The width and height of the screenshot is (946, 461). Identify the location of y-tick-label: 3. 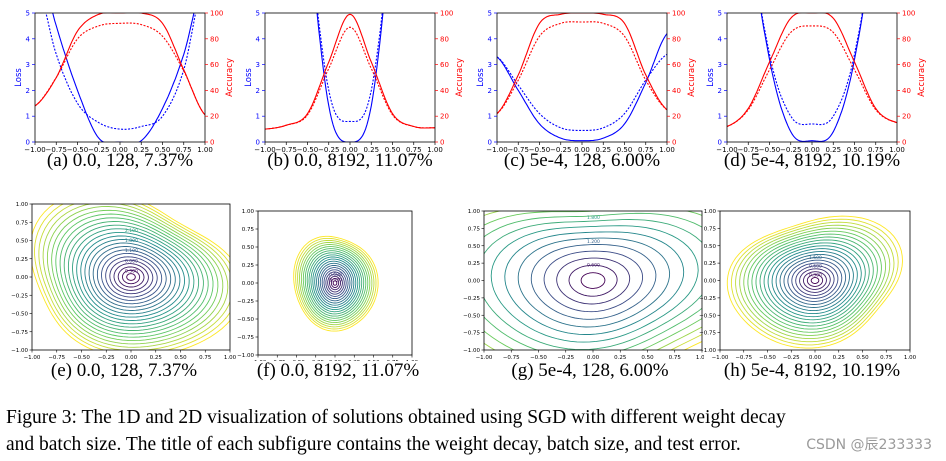
(720, 65).